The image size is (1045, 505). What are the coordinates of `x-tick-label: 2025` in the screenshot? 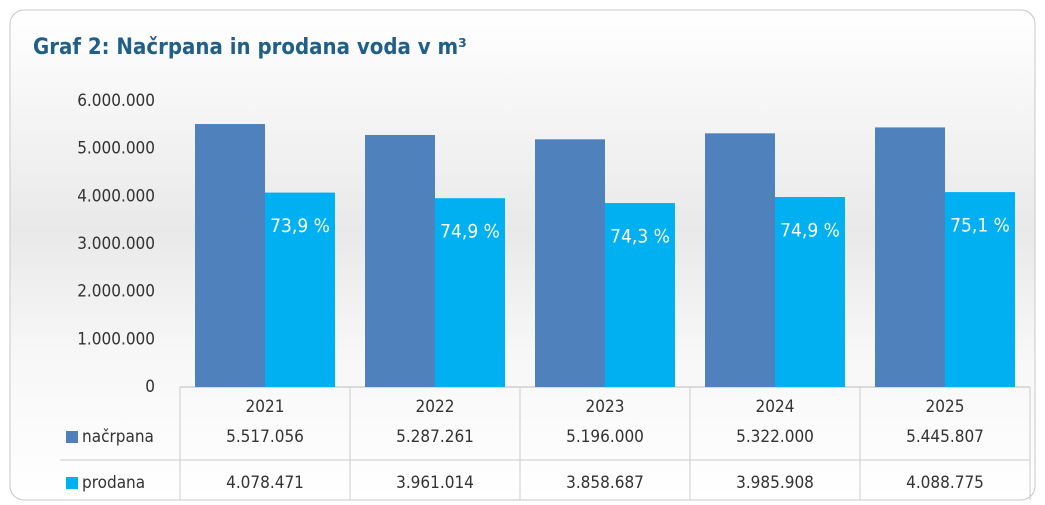 It's located at (945, 407).